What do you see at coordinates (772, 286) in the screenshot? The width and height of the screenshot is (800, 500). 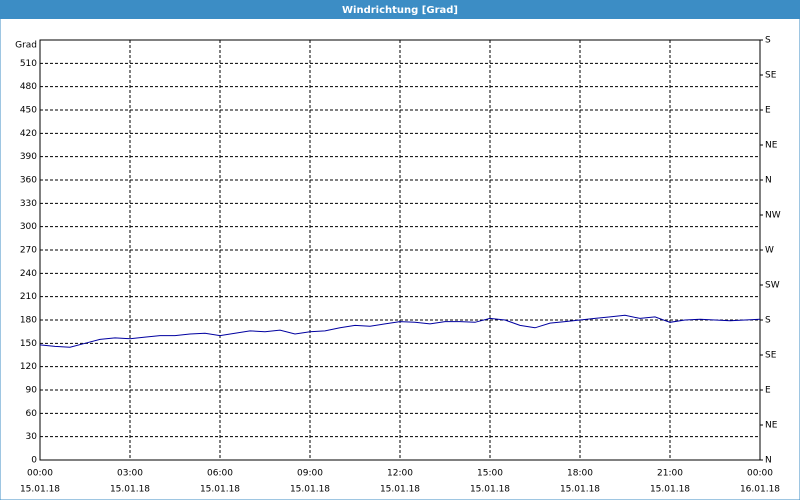 I see `y2-tick-label: SW` at bounding box center [772, 286].